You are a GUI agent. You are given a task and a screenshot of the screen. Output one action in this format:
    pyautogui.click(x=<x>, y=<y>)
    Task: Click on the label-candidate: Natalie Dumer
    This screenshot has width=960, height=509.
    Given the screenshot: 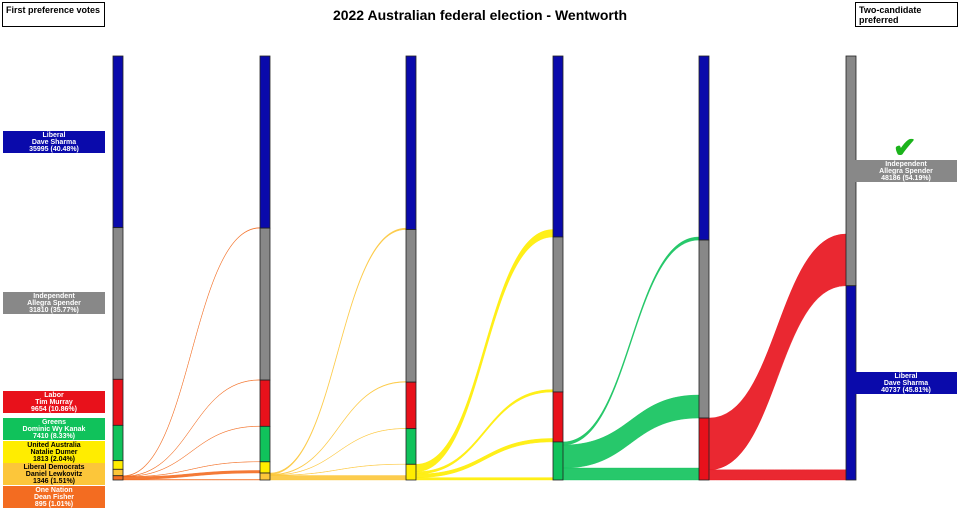 What is the action you would take?
    pyautogui.click(x=54, y=452)
    